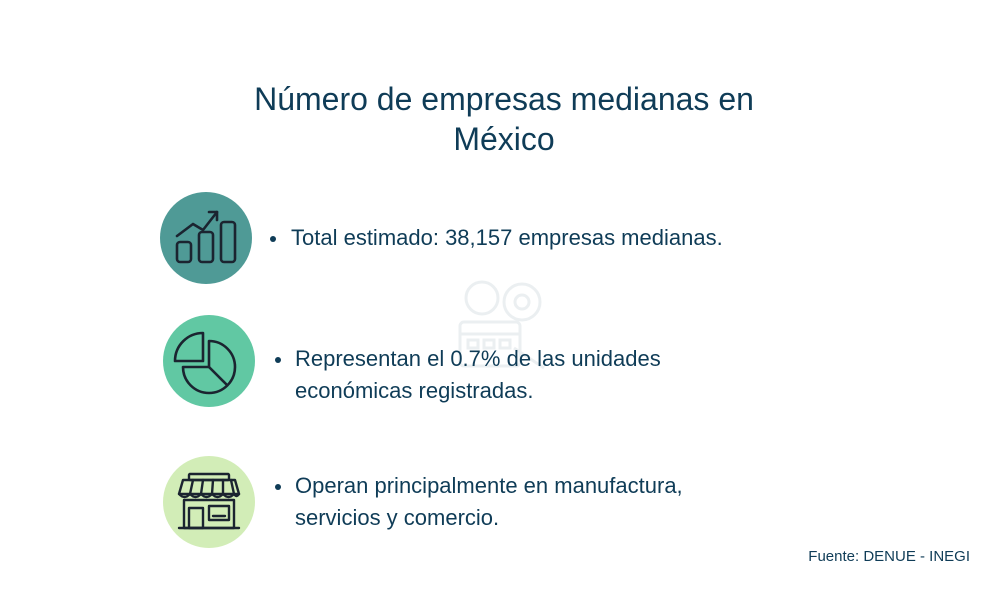 Image resolution: width=1000 pixels, height=600 pixels. I want to click on pie-chart-icon, so click(205, 363).